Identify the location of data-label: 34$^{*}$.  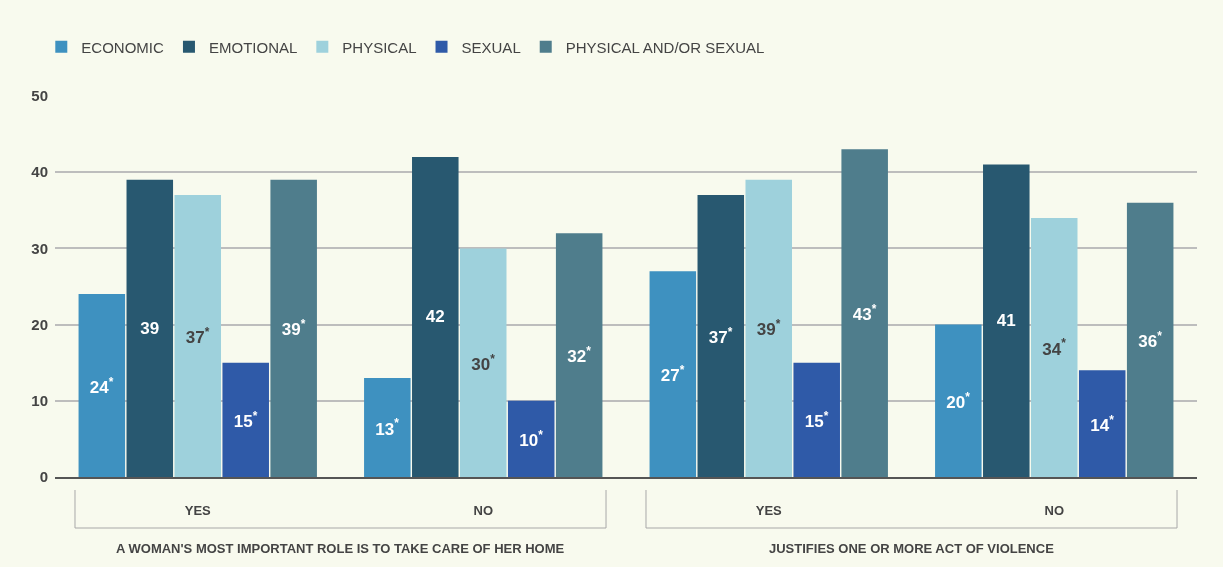
(1054, 347).